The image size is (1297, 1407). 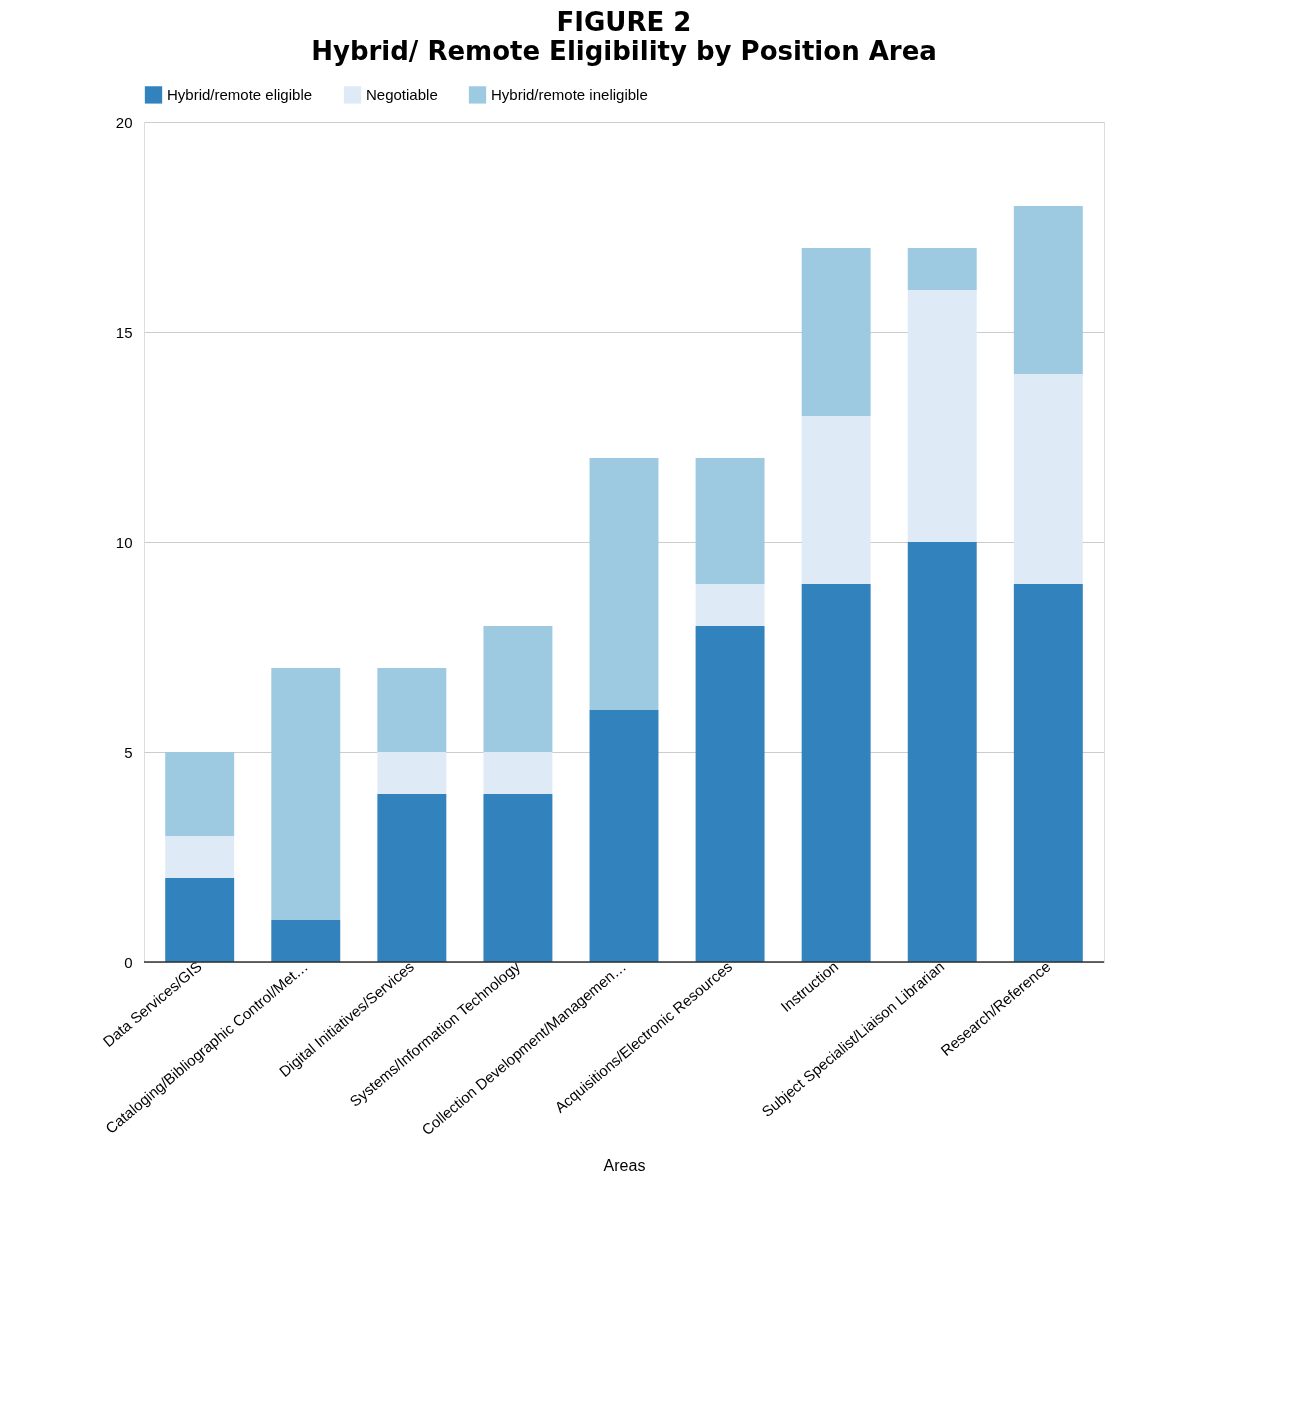 I want to click on y-tick-label: 0, so click(x=128, y=962).